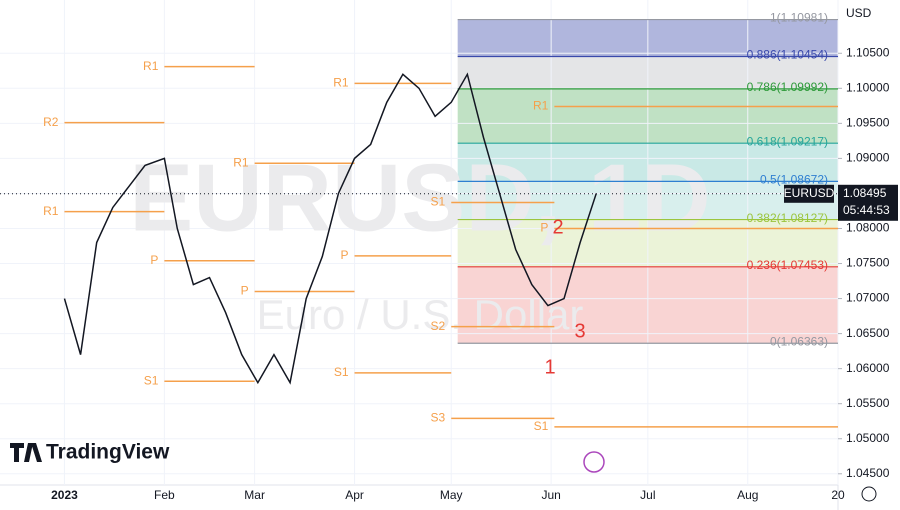  I want to click on price-tag-label: 1.08495, so click(865, 193).